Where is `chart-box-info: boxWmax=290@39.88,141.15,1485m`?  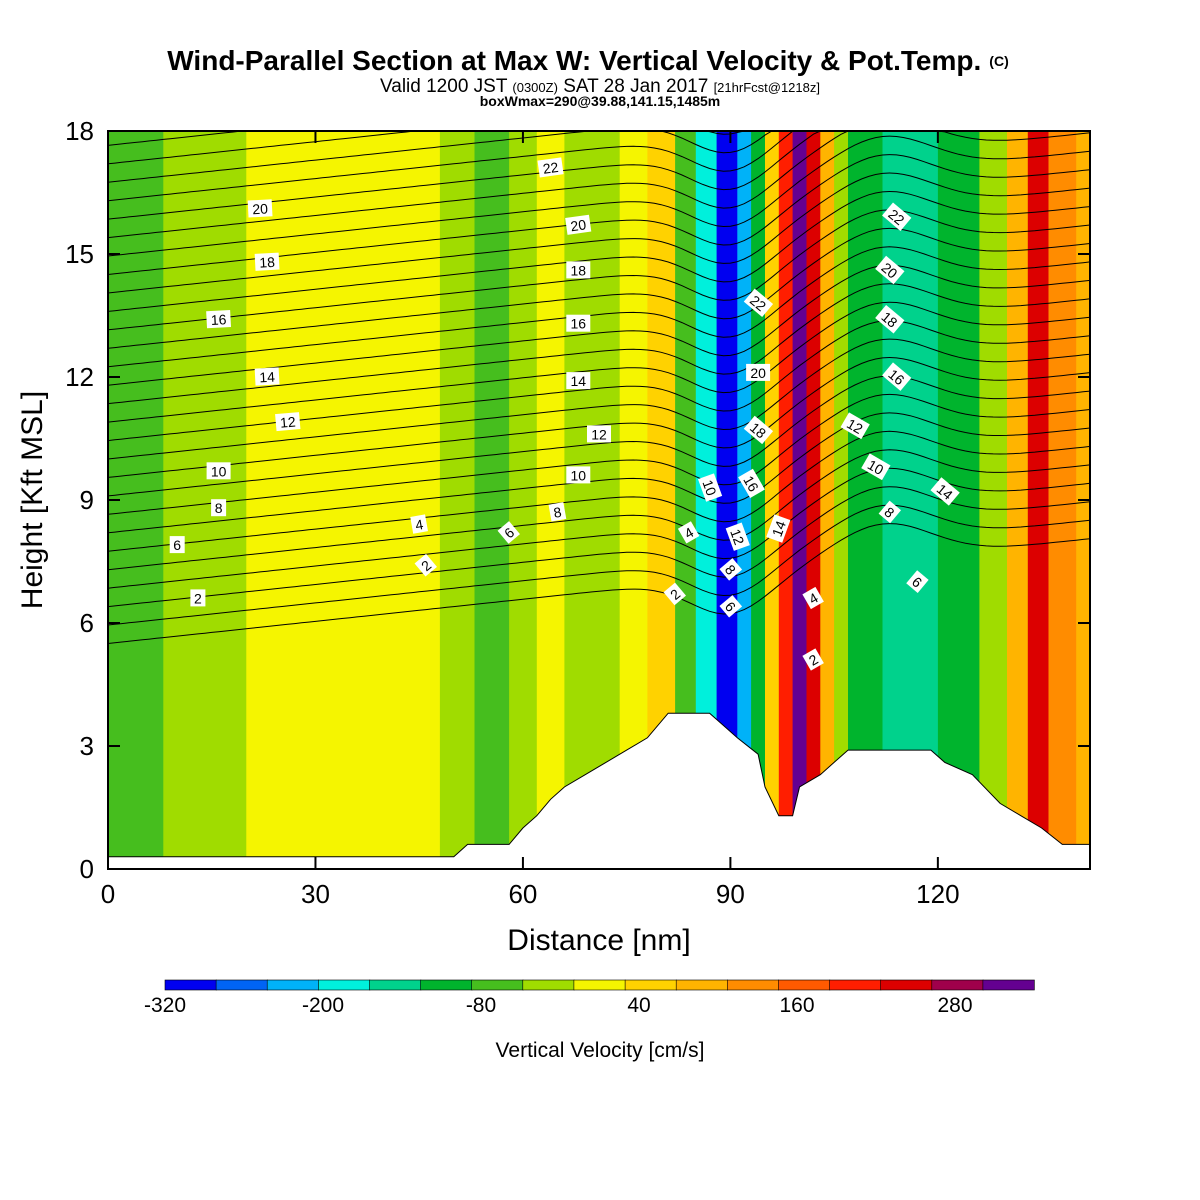 chart-box-info: boxWmax=290@39.88,141.15,1485m is located at coordinates (600, 101).